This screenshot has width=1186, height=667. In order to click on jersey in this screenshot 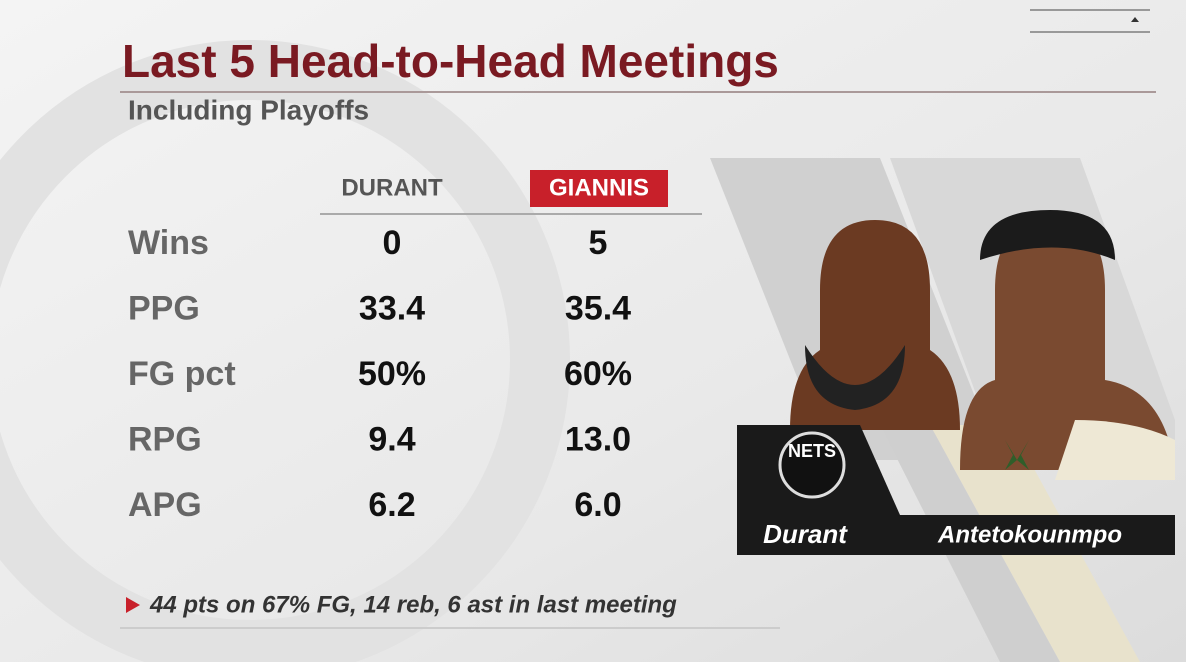, I will do `click(1115, 450)`.